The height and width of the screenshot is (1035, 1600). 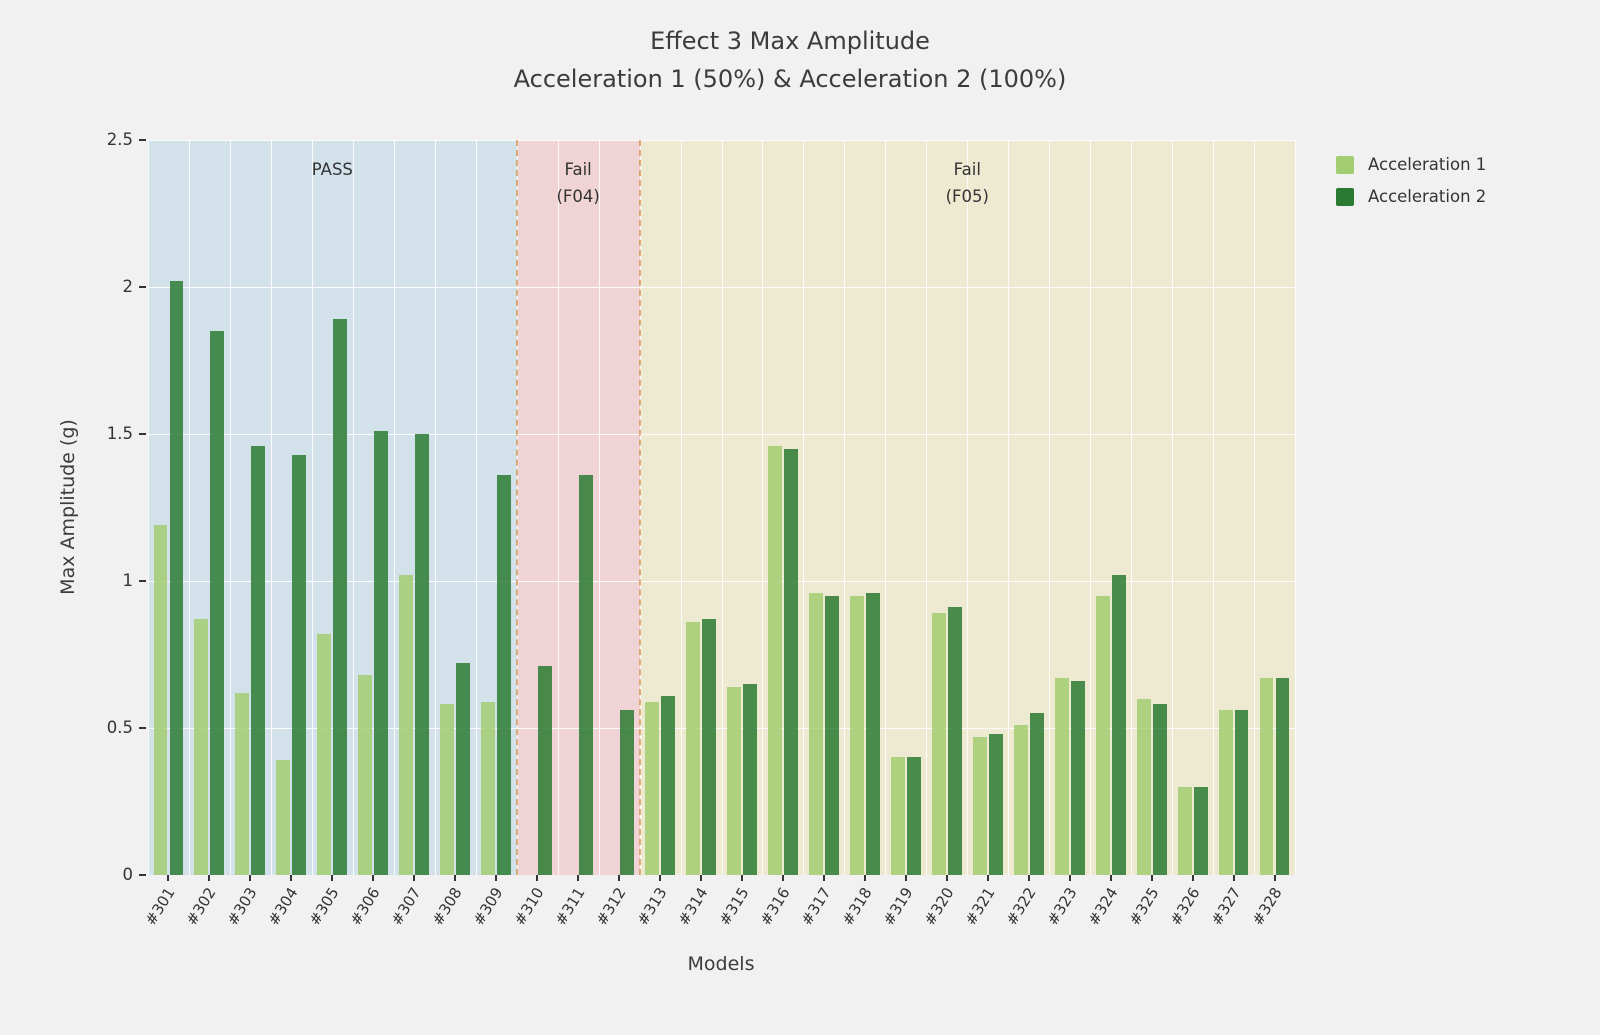 What do you see at coordinates (242, 906) in the screenshot?
I see `x-tick-label: #303` at bounding box center [242, 906].